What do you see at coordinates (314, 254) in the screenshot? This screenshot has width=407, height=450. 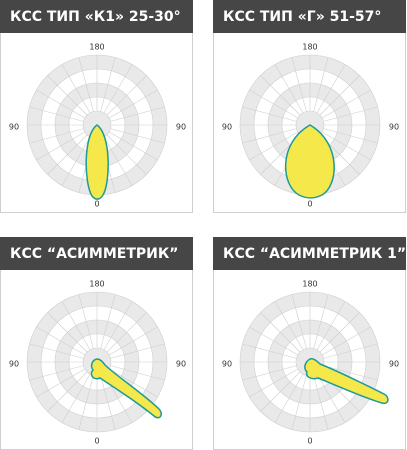 I see `panel-title: КСС “АСИММЕТРИК 1”` at bounding box center [314, 254].